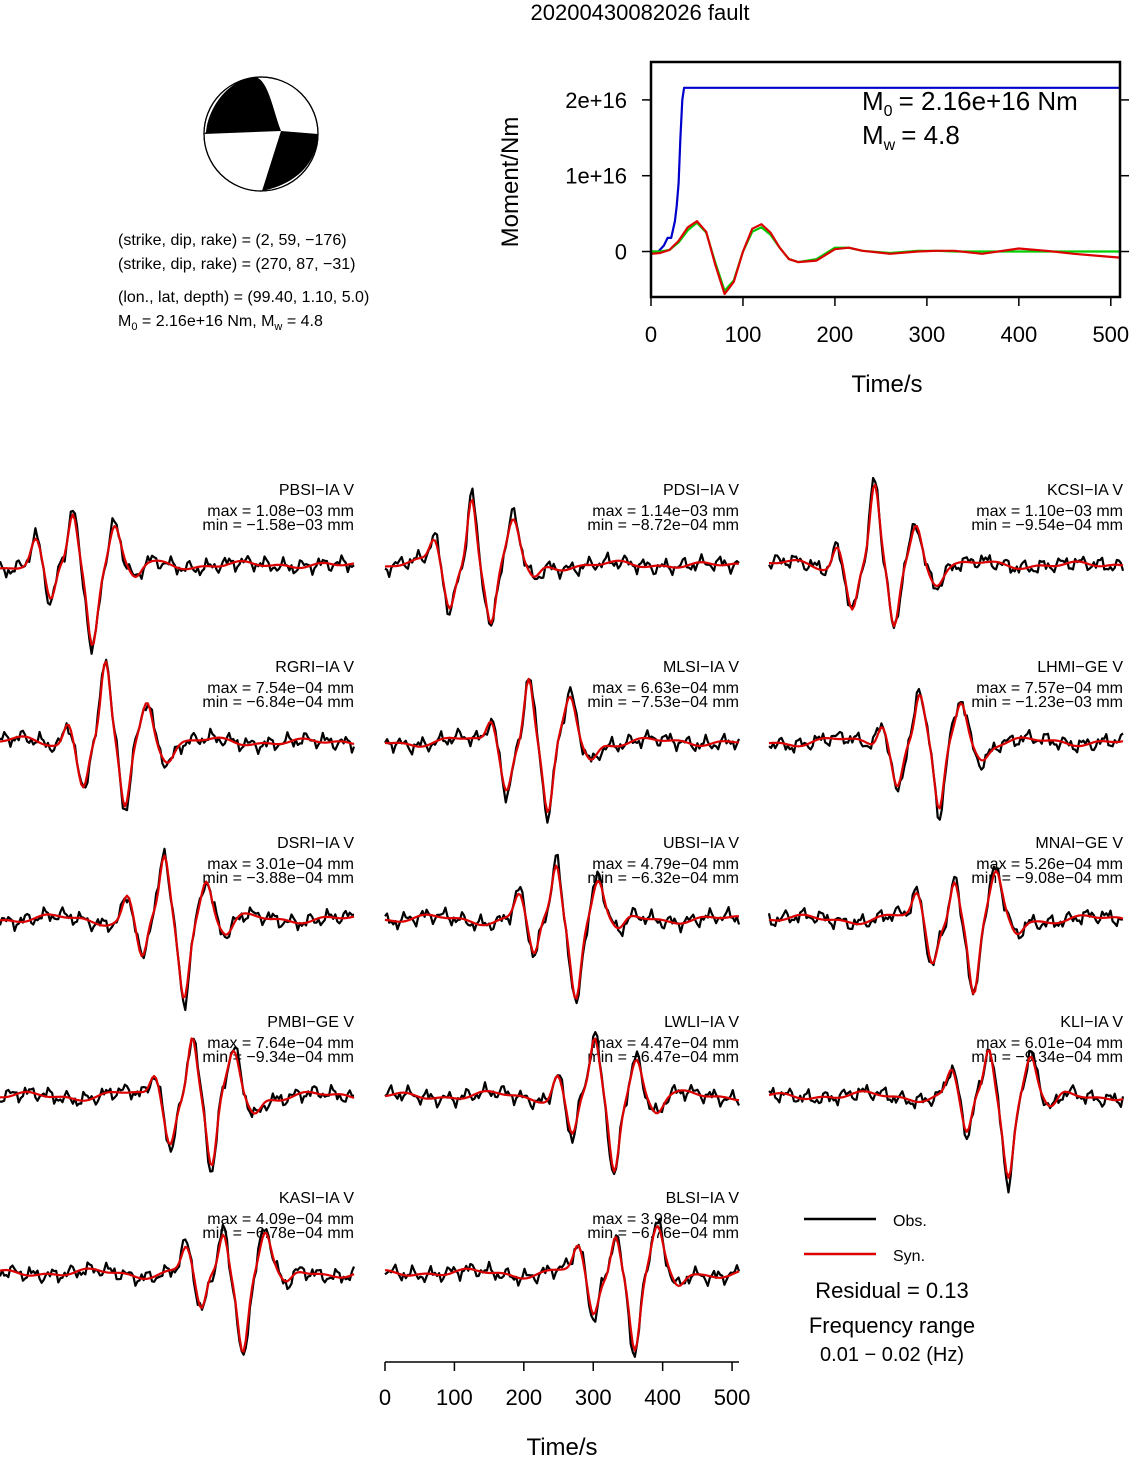  I want to click on min-amplitude-label: min = −6.78e−04 mm, so click(278, 1233).